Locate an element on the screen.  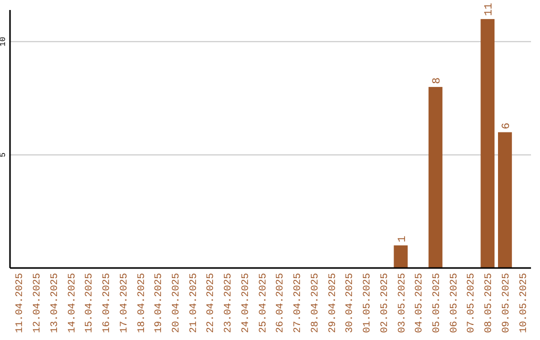
x-tick-label: 20.04.2025 is located at coordinates (176, 303).